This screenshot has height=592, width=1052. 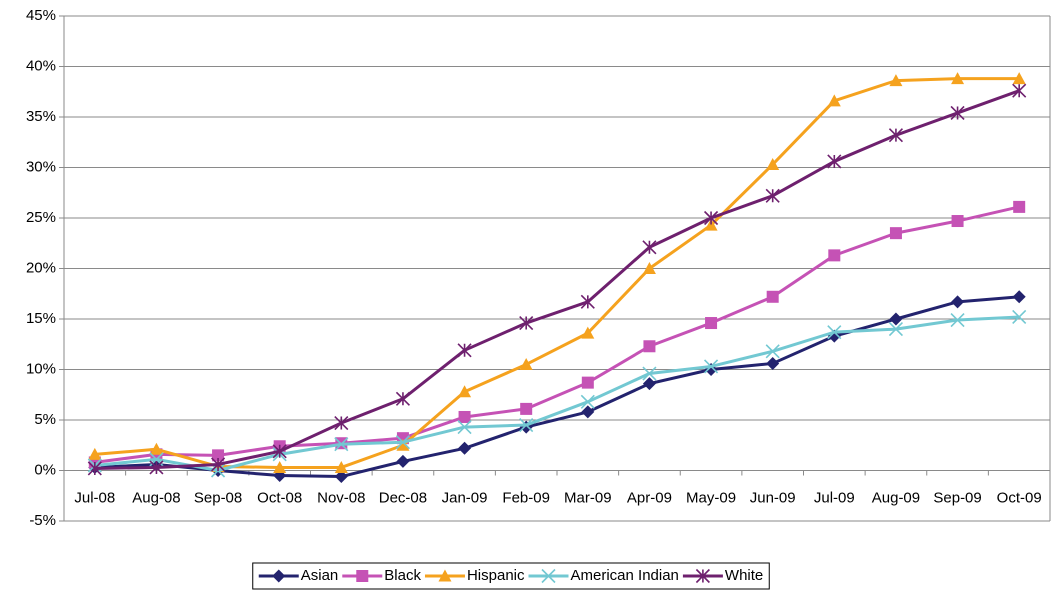 I want to click on x-tick-label: Dec-08, so click(x=403, y=497).